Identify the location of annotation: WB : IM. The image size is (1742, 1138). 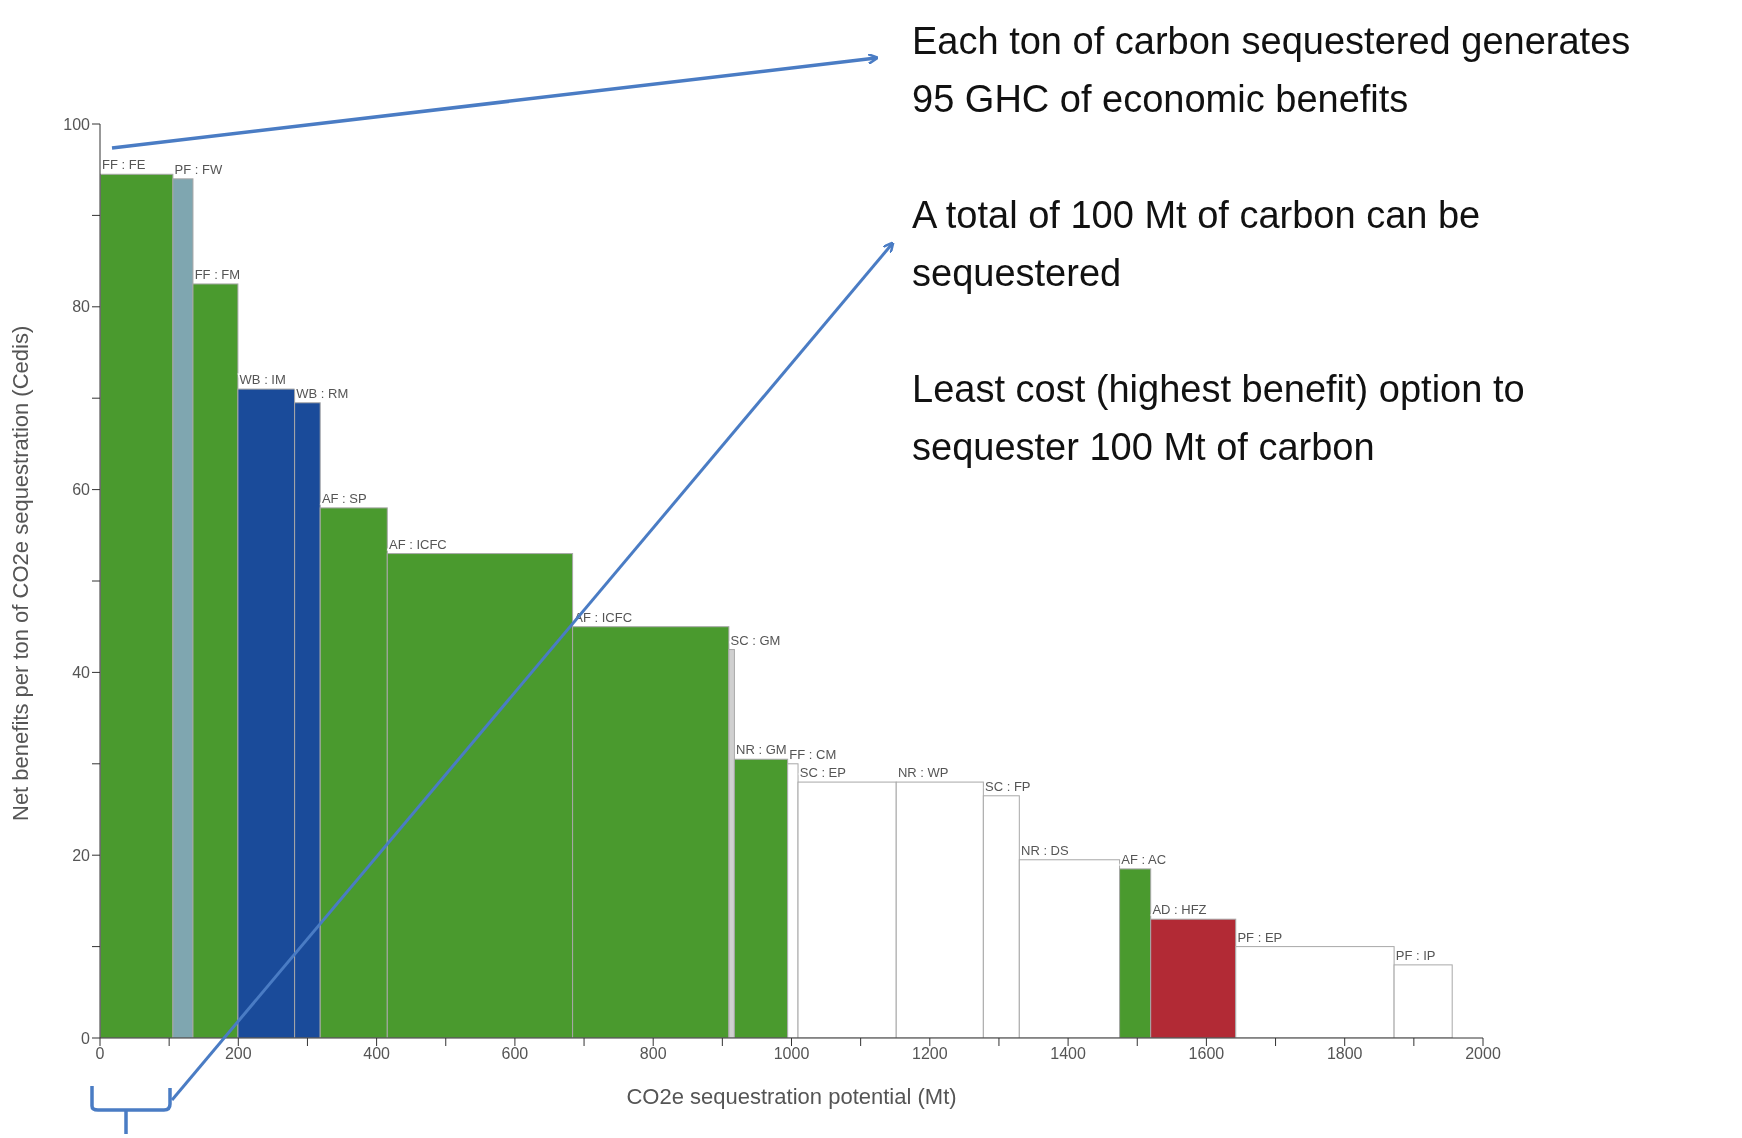
(262, 380).